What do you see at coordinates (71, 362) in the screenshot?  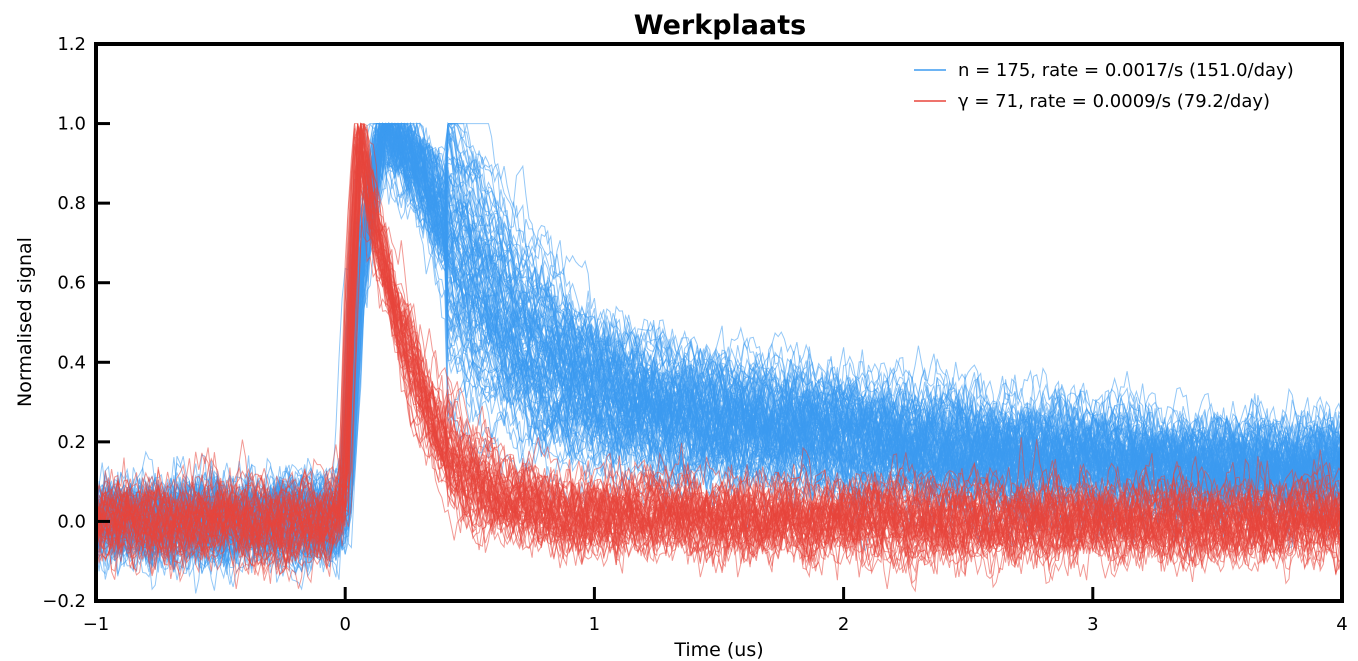 I see `y-tick-label: 0.4` at bounding box center [71, 362].